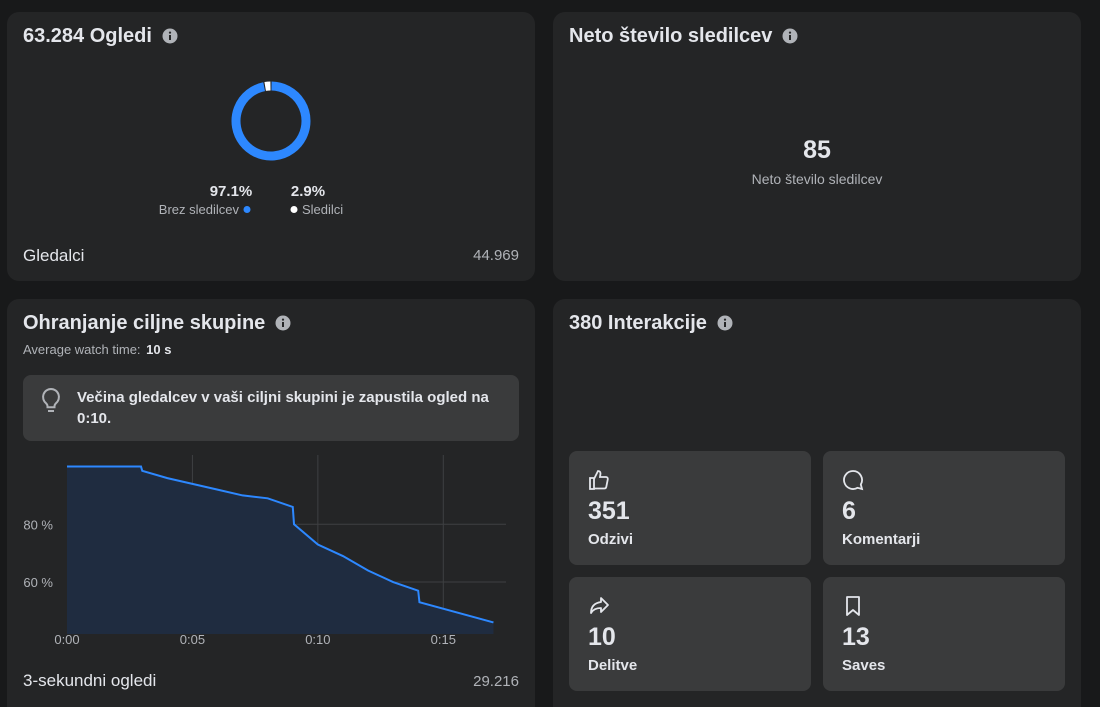 Image resolution: width=1100 pixels, height=707 pixels. What do you see at coordinates (82, 349) in the screenshot?
I see `avg-label: Average watch time:` at bounding box center [82, 349].